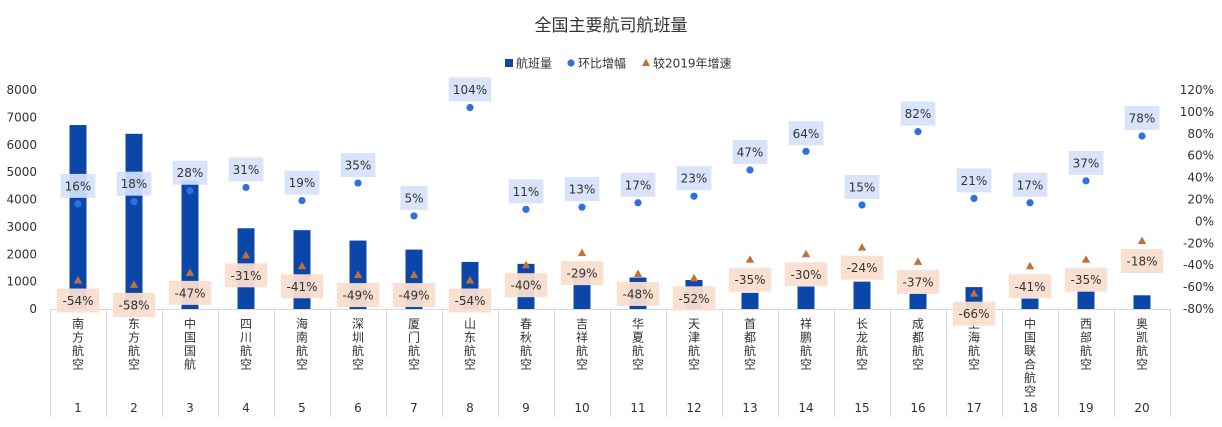  Describe the element at coordinates (358, 408) in the screenshot. I see `rank-label: 6` at that location.